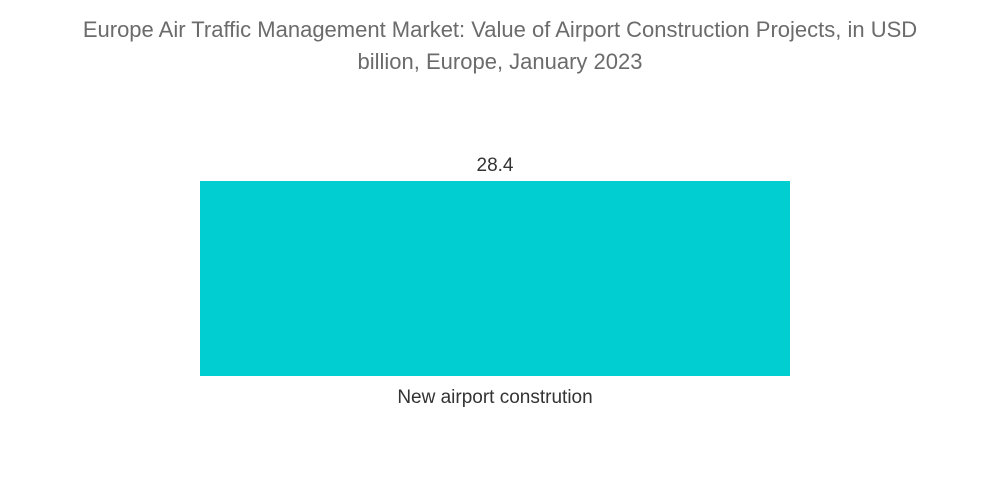 The width and height of the screenshot is (1000, 504). I want to click on labels-group: 28.4 New airport constrution, so click(494, 281).